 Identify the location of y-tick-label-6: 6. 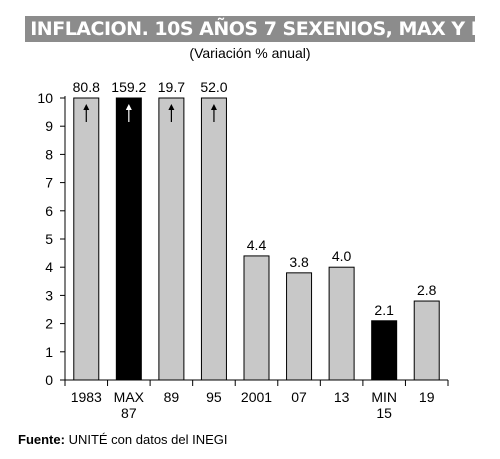
(49, 211).